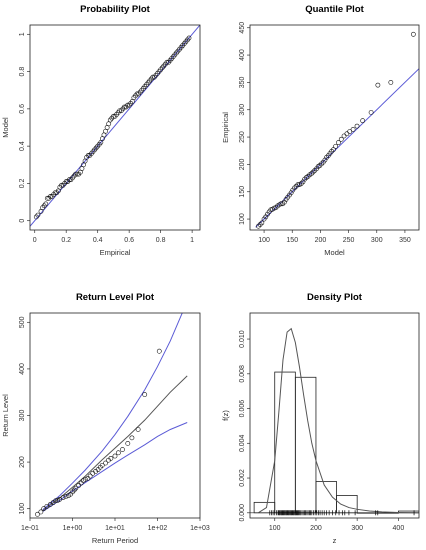  Describe the element at coordinates (334, 252) in the screenshot. I see `x-axis-label: Model` at that location.